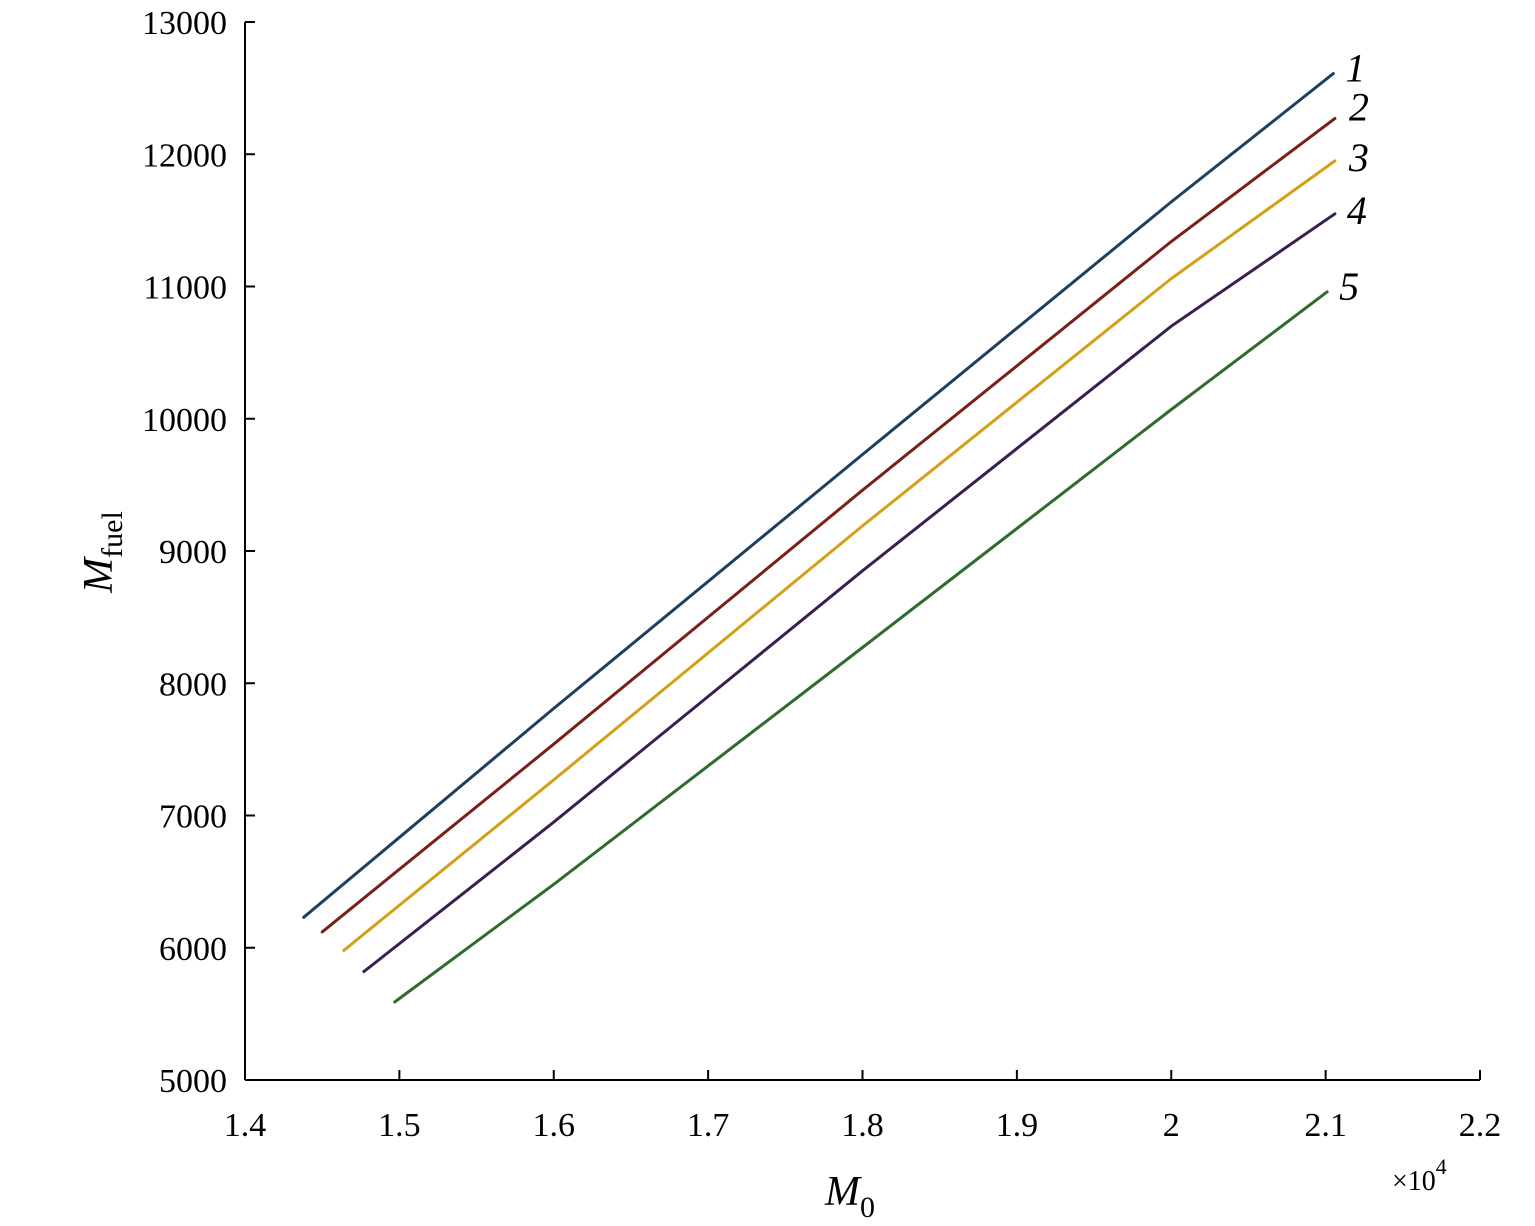  Describe the element at coordinates (867, 1207) in the screenshot. I see `x-axis-title-subscript: 0` at that location.